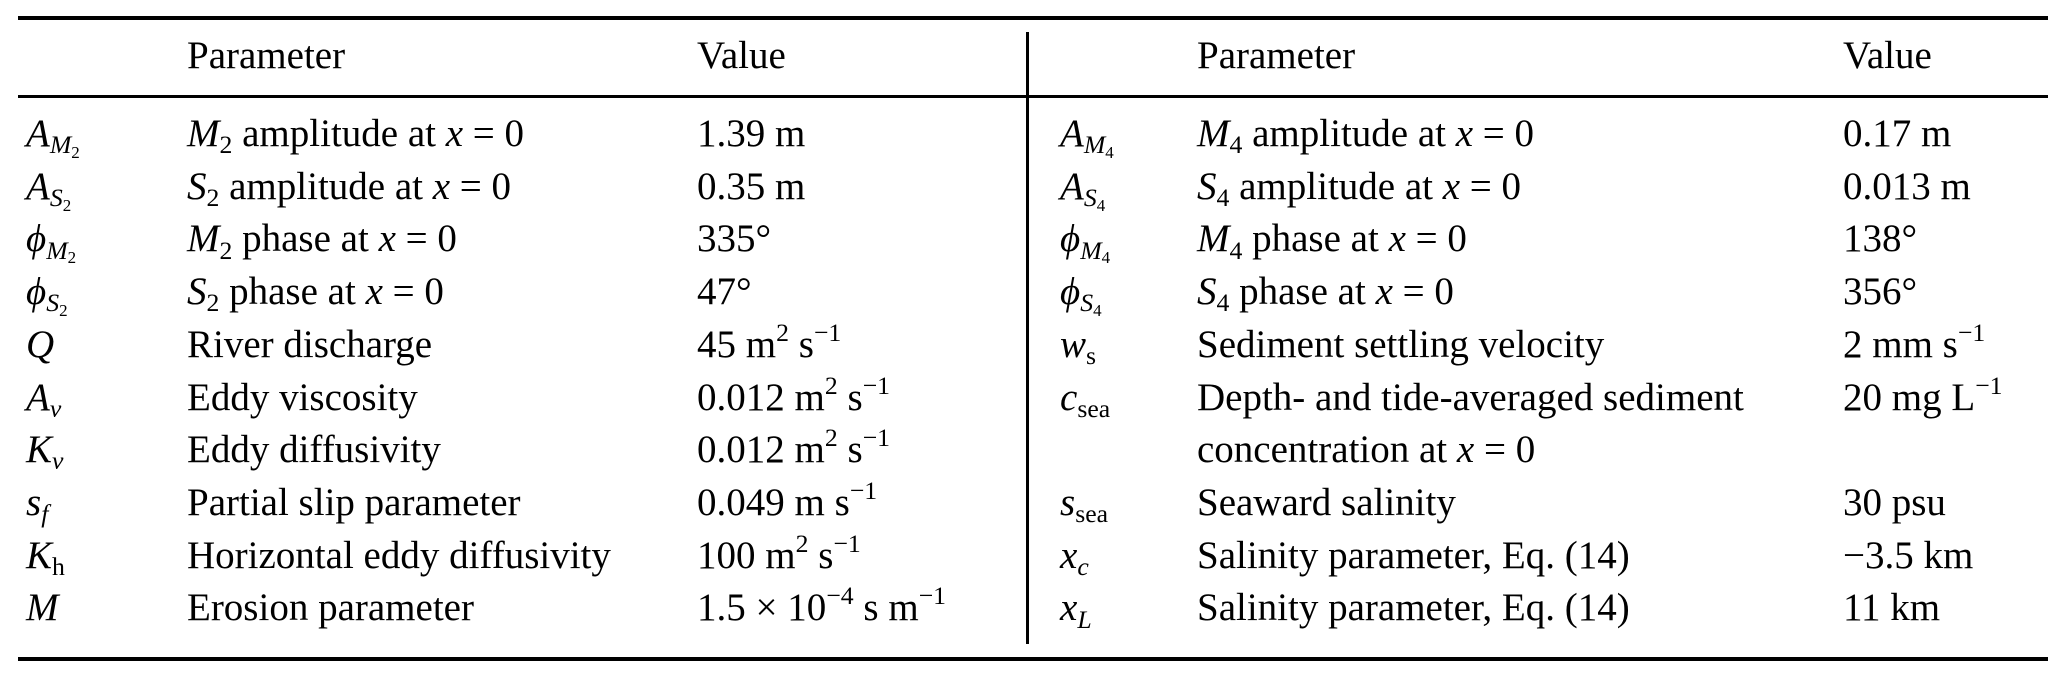  What do you see at coordinates (1907, 186) in the screenshot?
I see `value-cell: 0.013 m` at bounding box center [1907, 186].